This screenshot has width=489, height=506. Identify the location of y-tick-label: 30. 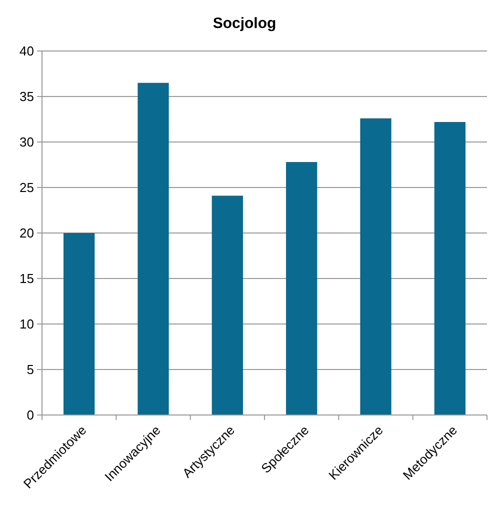
(27, 142).